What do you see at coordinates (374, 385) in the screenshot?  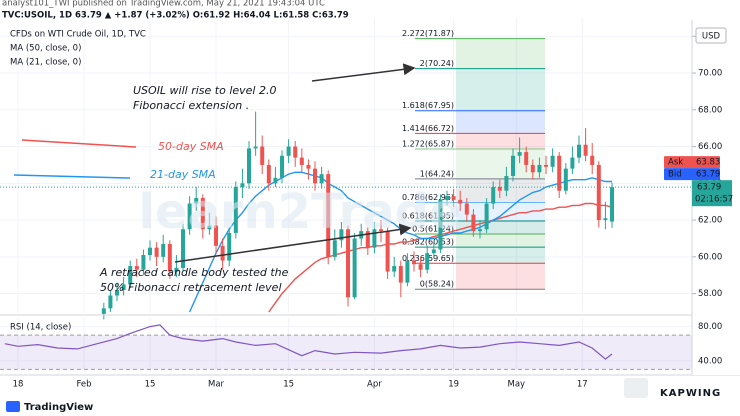 I see `x-tick-label: Apr` at bounding box center [374, 385].